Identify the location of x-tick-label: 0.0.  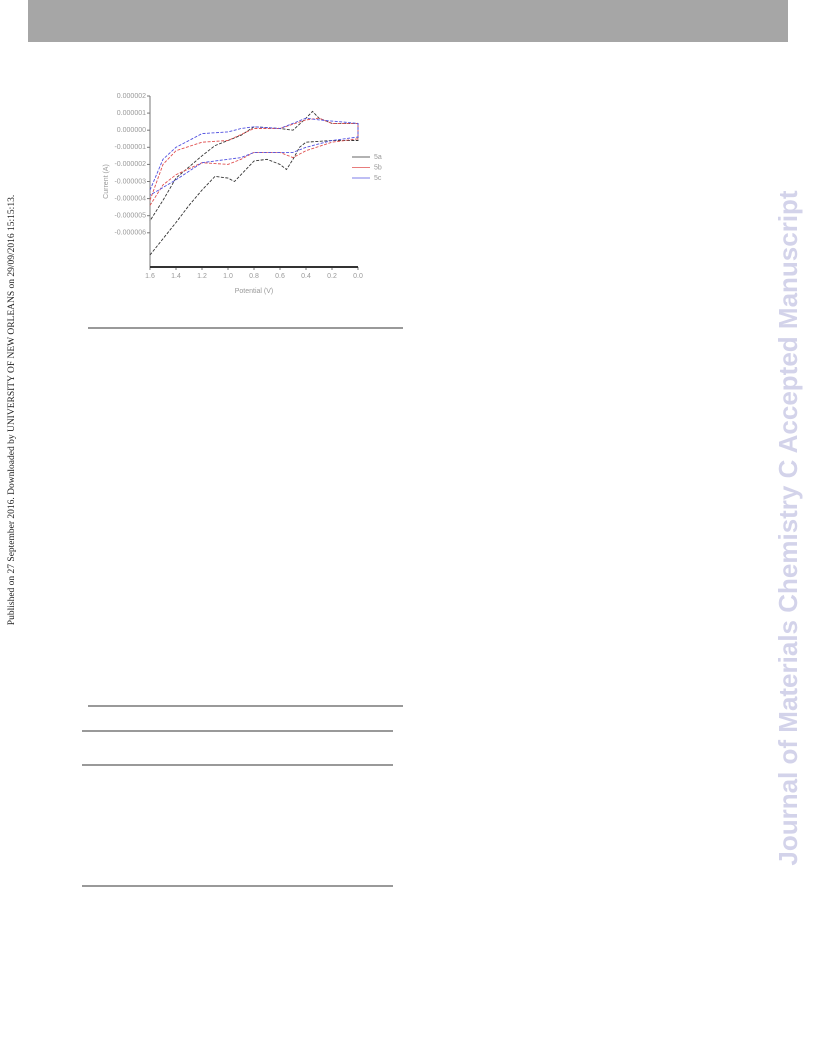
(358, 276).